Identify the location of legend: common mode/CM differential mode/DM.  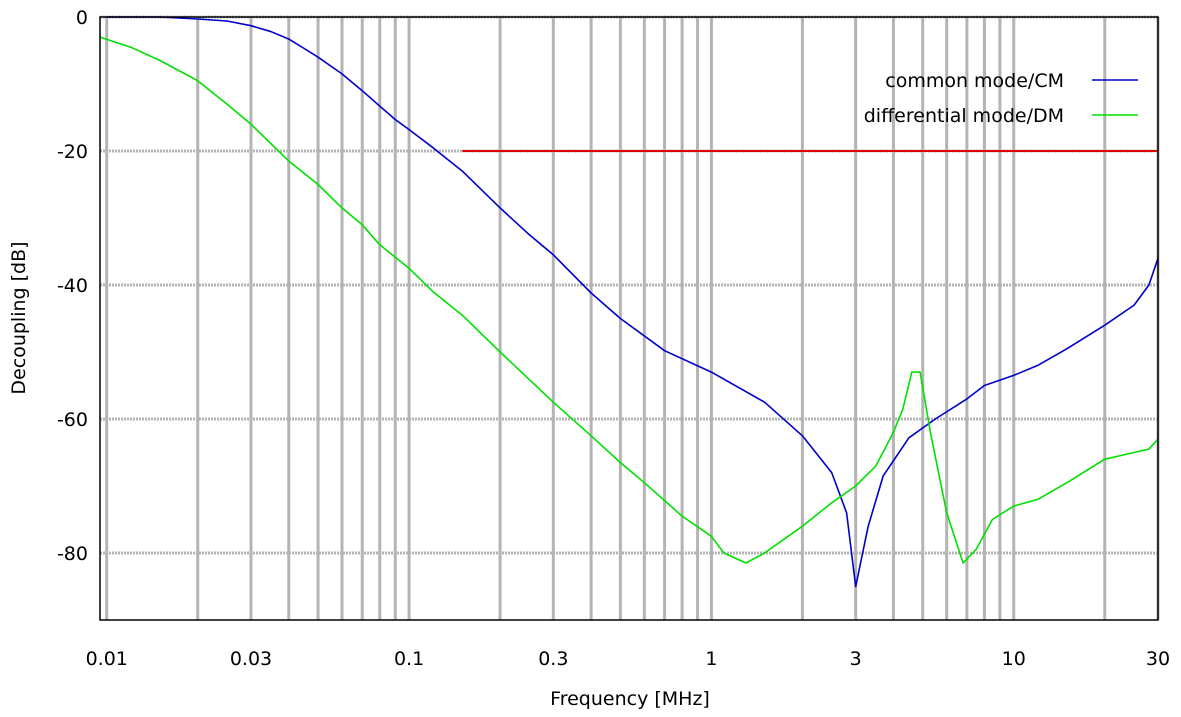
(1001, 98).